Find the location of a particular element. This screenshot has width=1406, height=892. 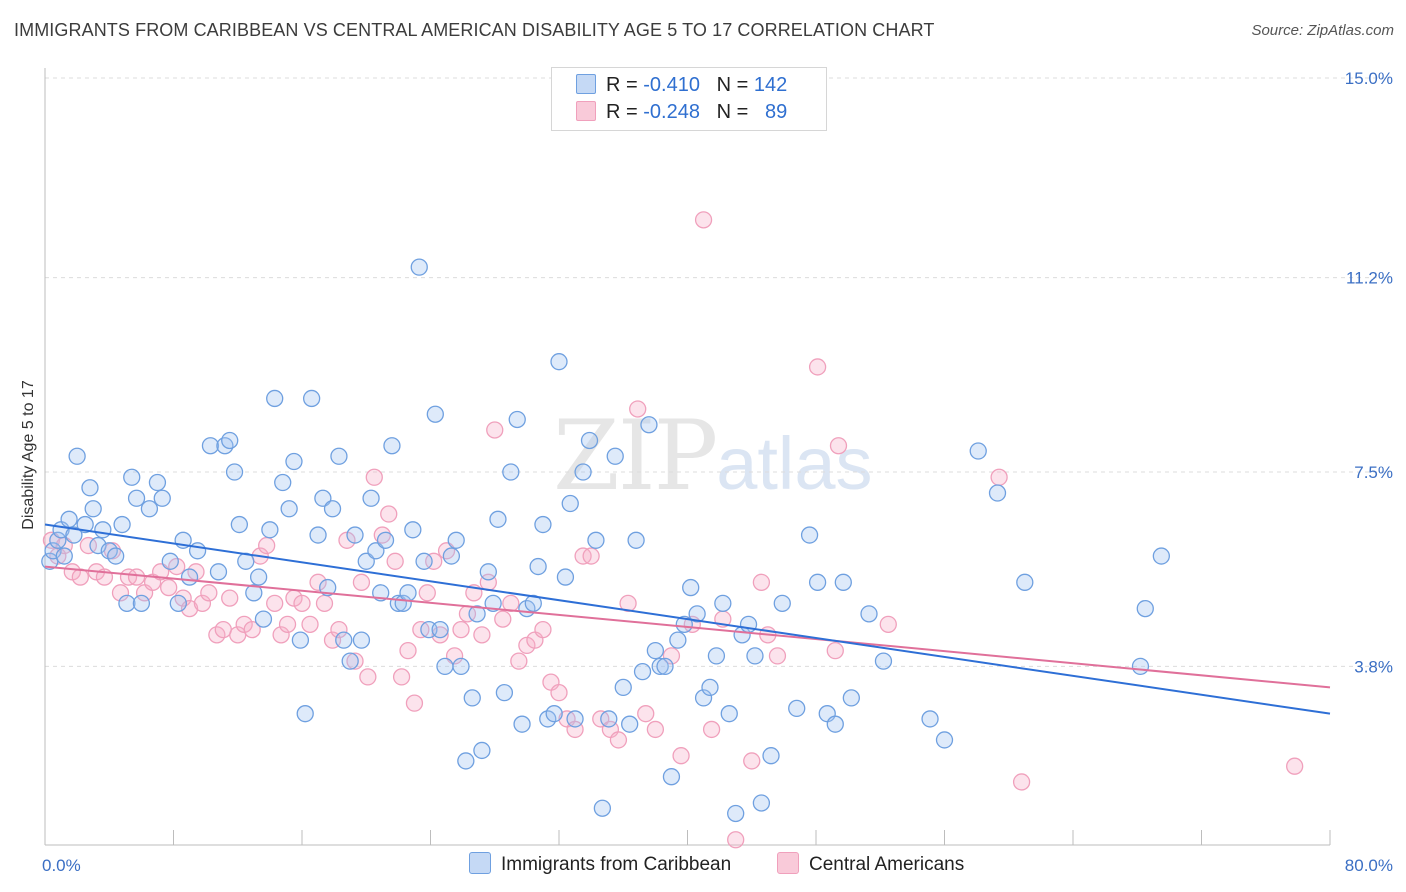

legend-r-value: -0.410 is located at coordinates (671, 85).